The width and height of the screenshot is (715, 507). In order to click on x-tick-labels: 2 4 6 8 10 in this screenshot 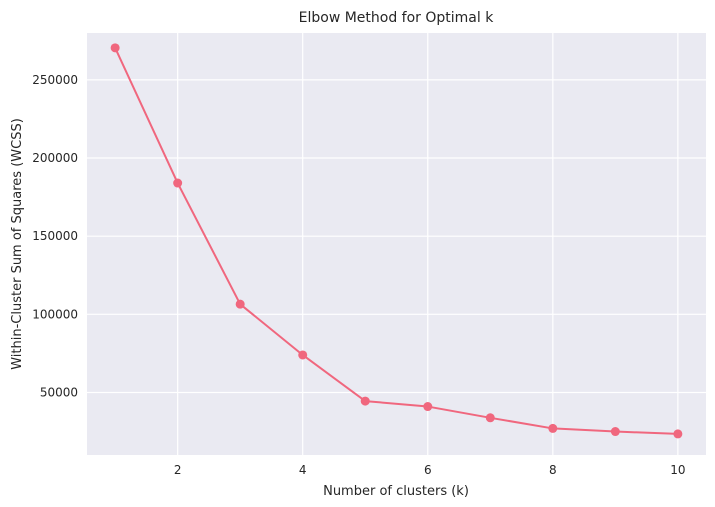, I will do `click(430, 470)`.